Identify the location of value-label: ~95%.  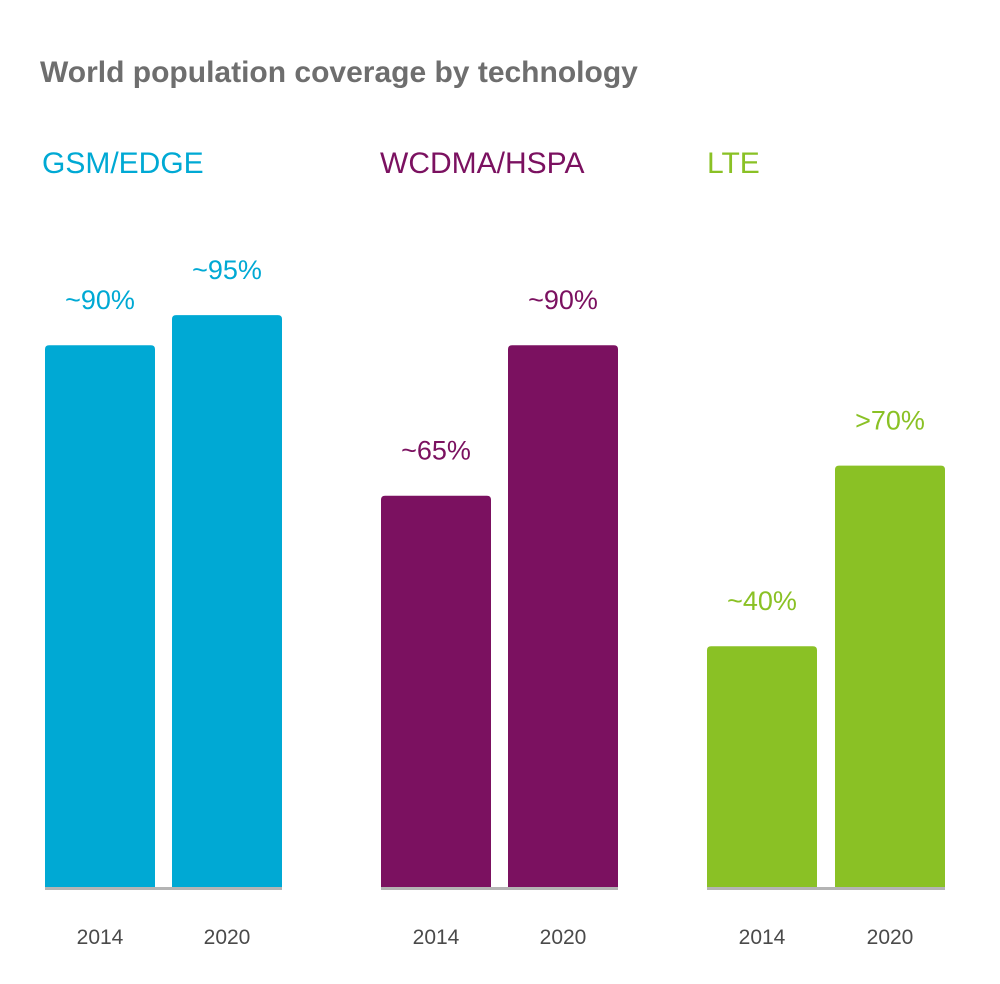
(227, 270).